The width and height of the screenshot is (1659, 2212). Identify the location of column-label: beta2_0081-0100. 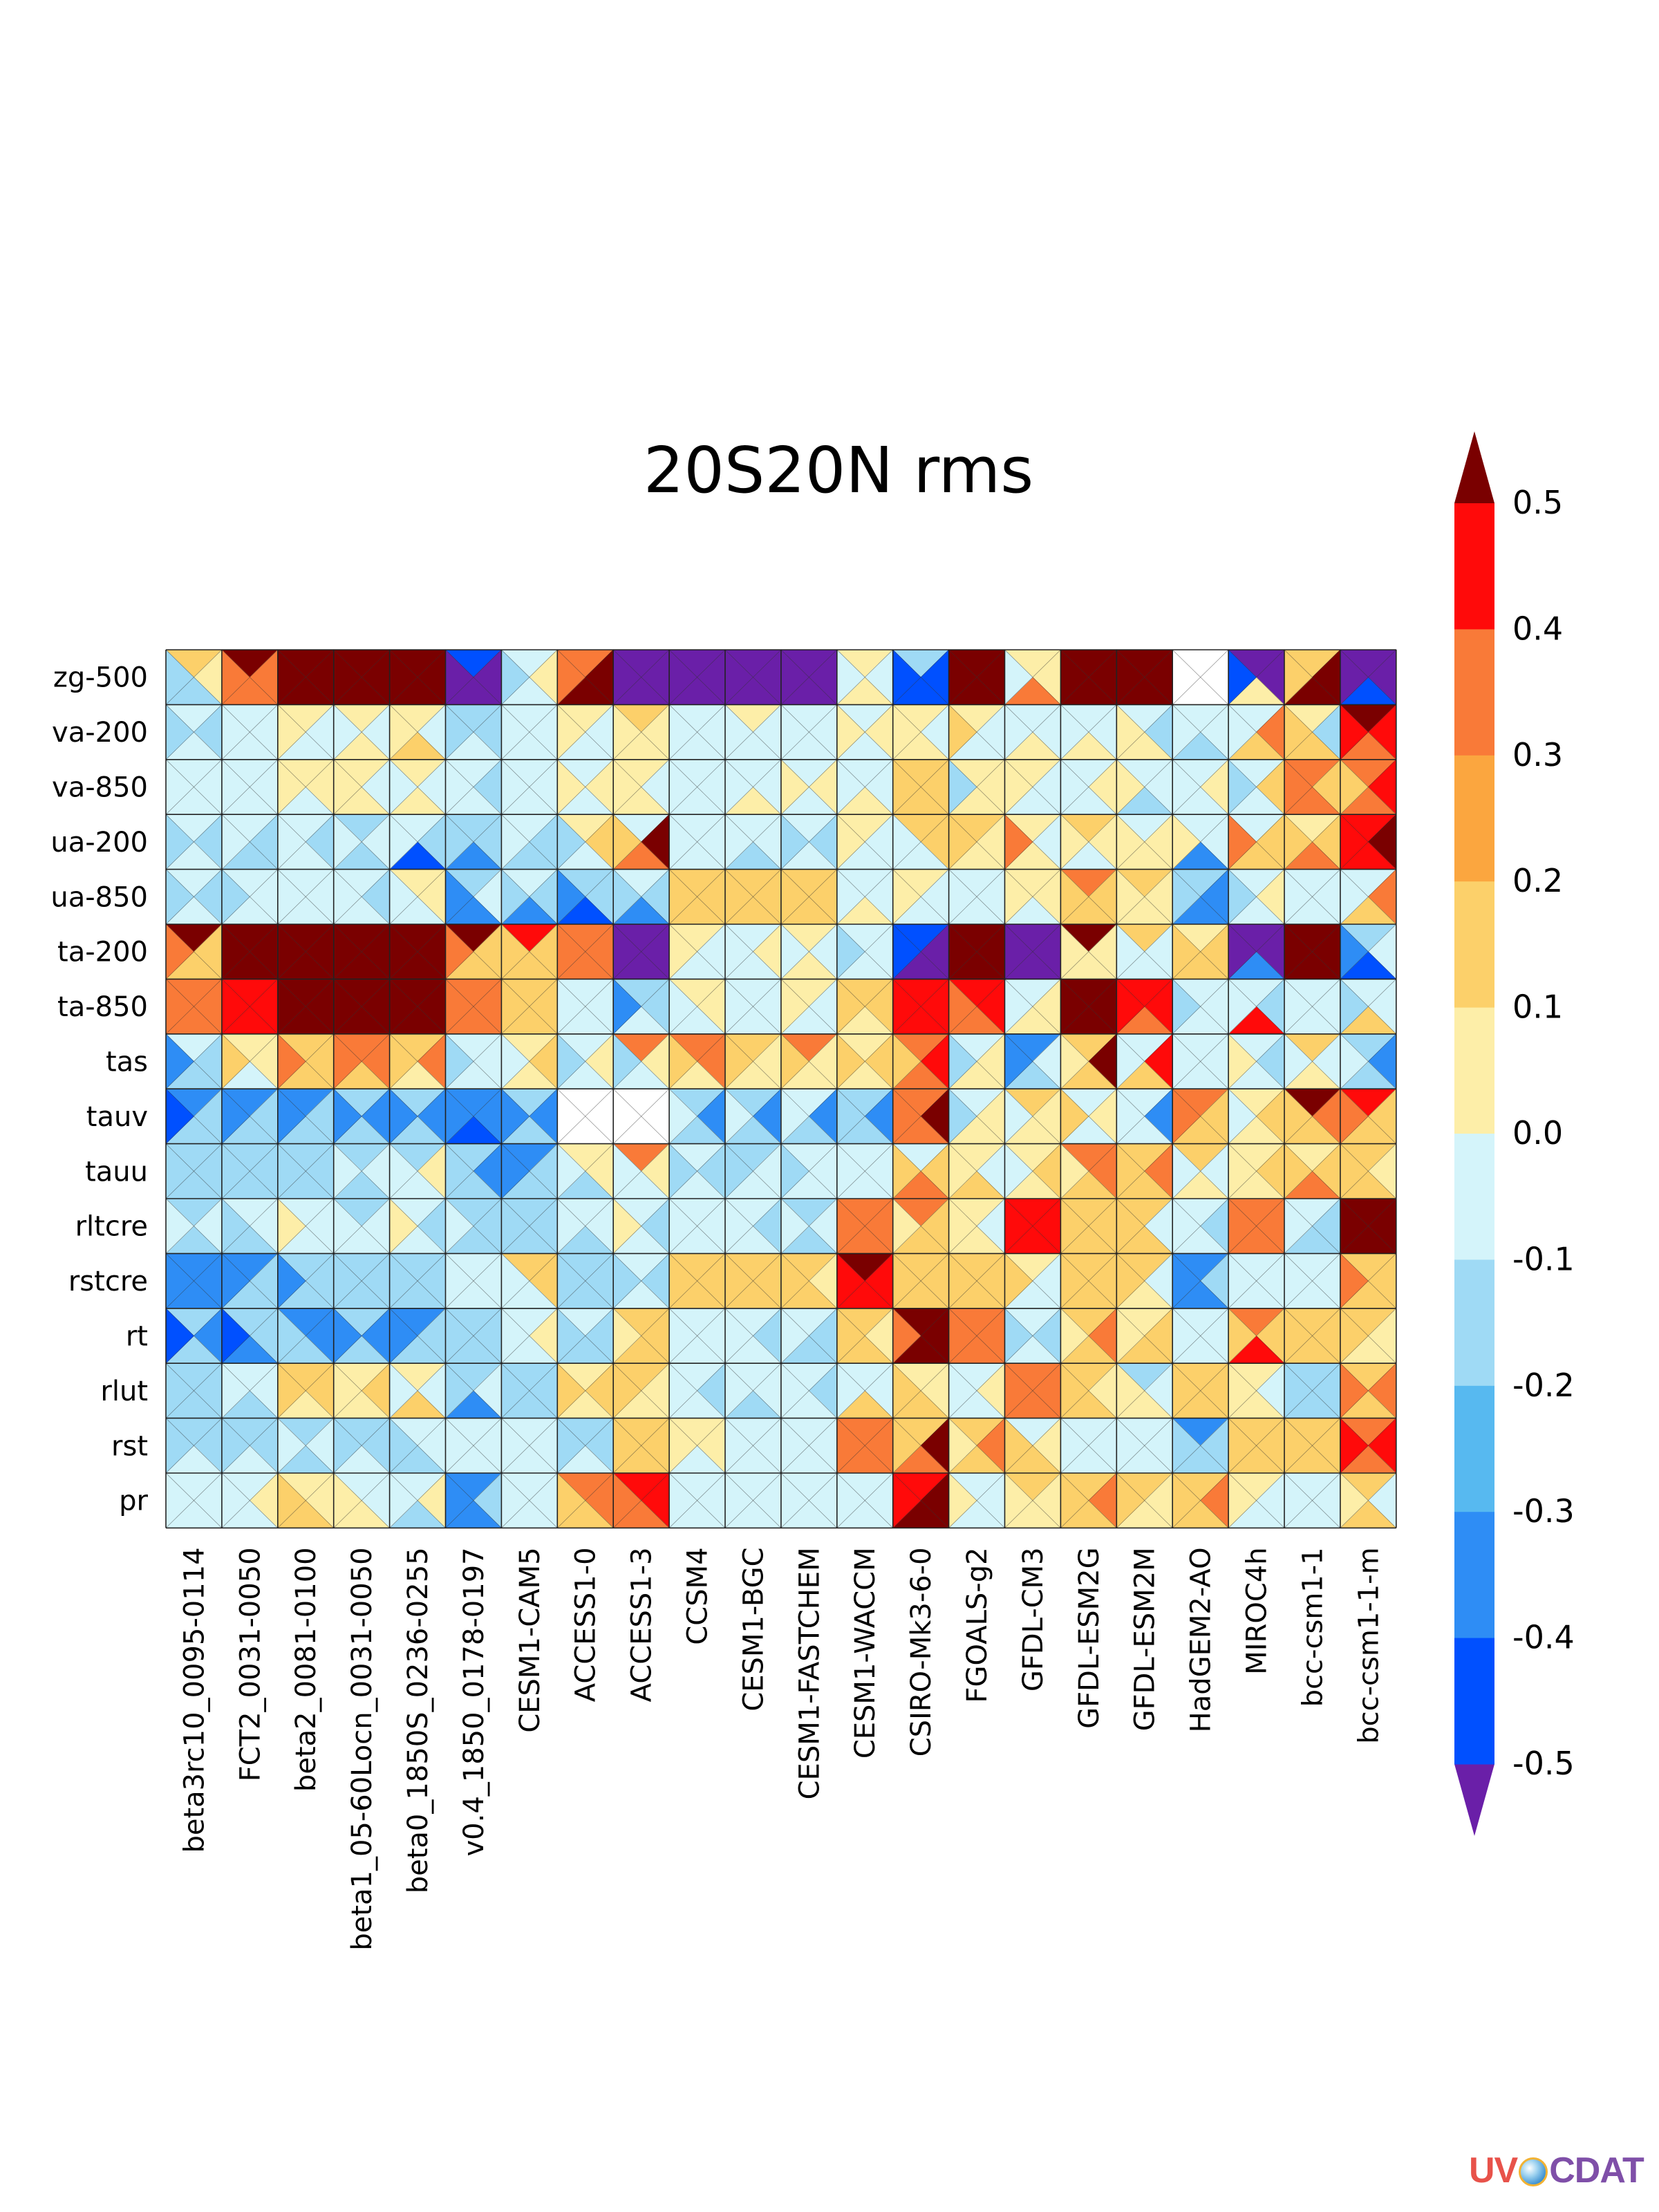
(306, 1670).